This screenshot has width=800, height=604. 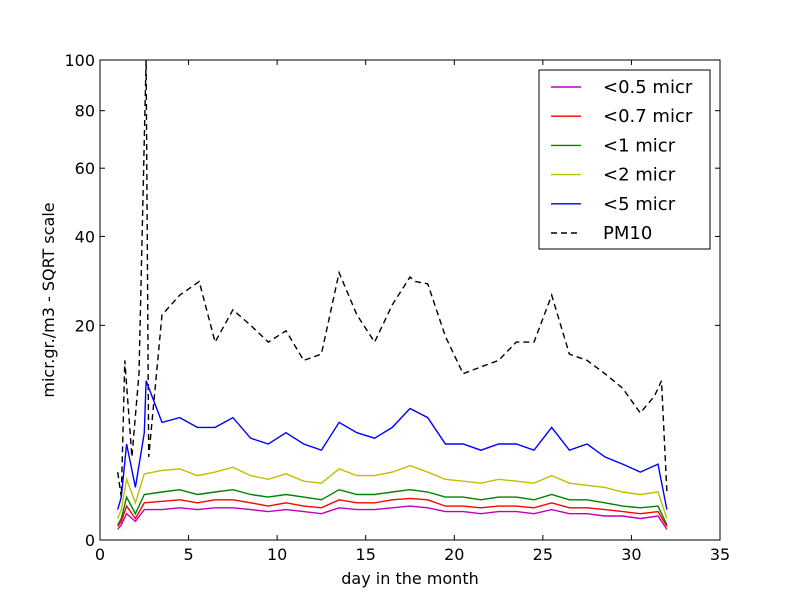 I want to click on x-tick-label: 5, so click(x=188, y=554).